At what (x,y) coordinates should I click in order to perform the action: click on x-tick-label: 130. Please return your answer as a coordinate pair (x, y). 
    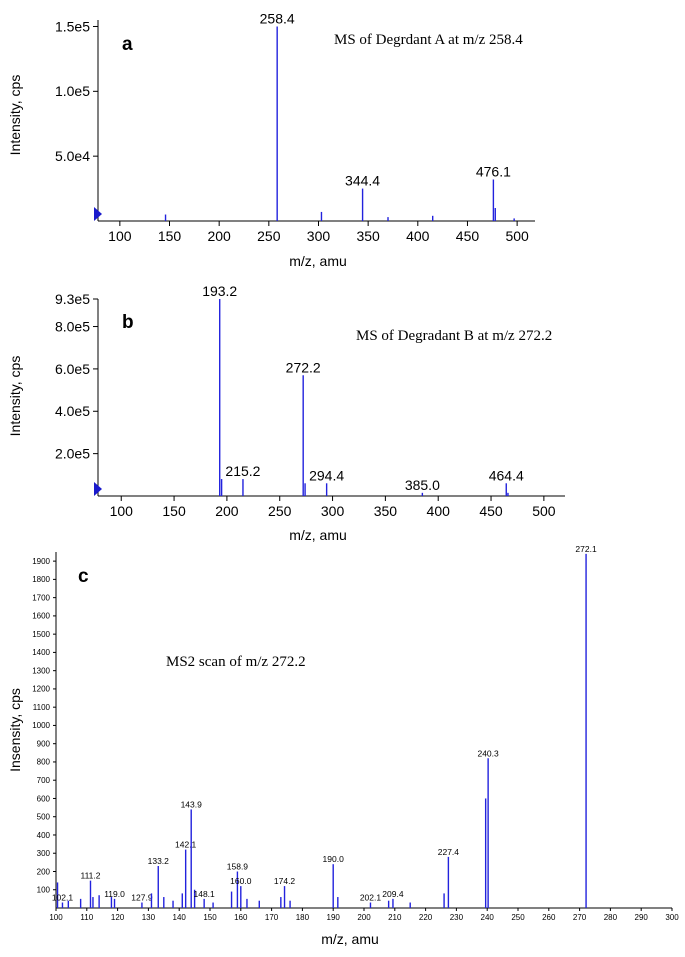
    Looking at the image, I should click on (149, 917).